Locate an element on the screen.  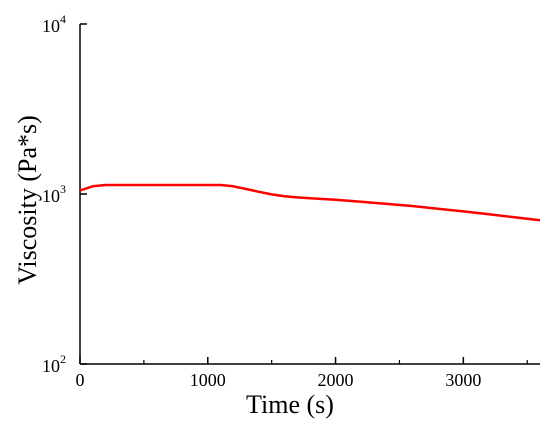
x-tick-label: 0 is located at coordinates (80, 380).